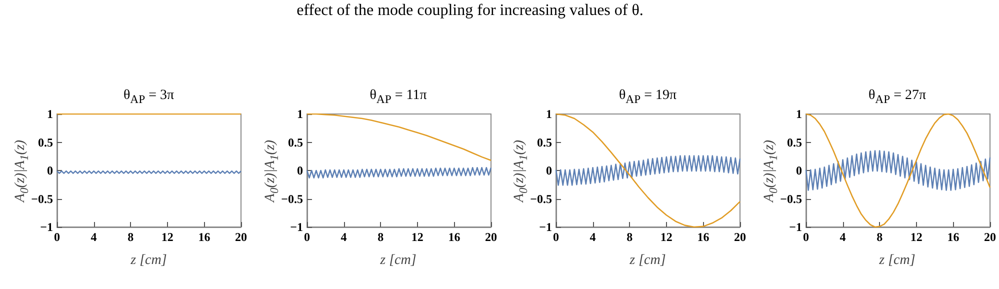  Describe the element at coordinates (149, 97) in the screenshot. I see `chart-title: θ$_{AP}$ = 3π` at that location.